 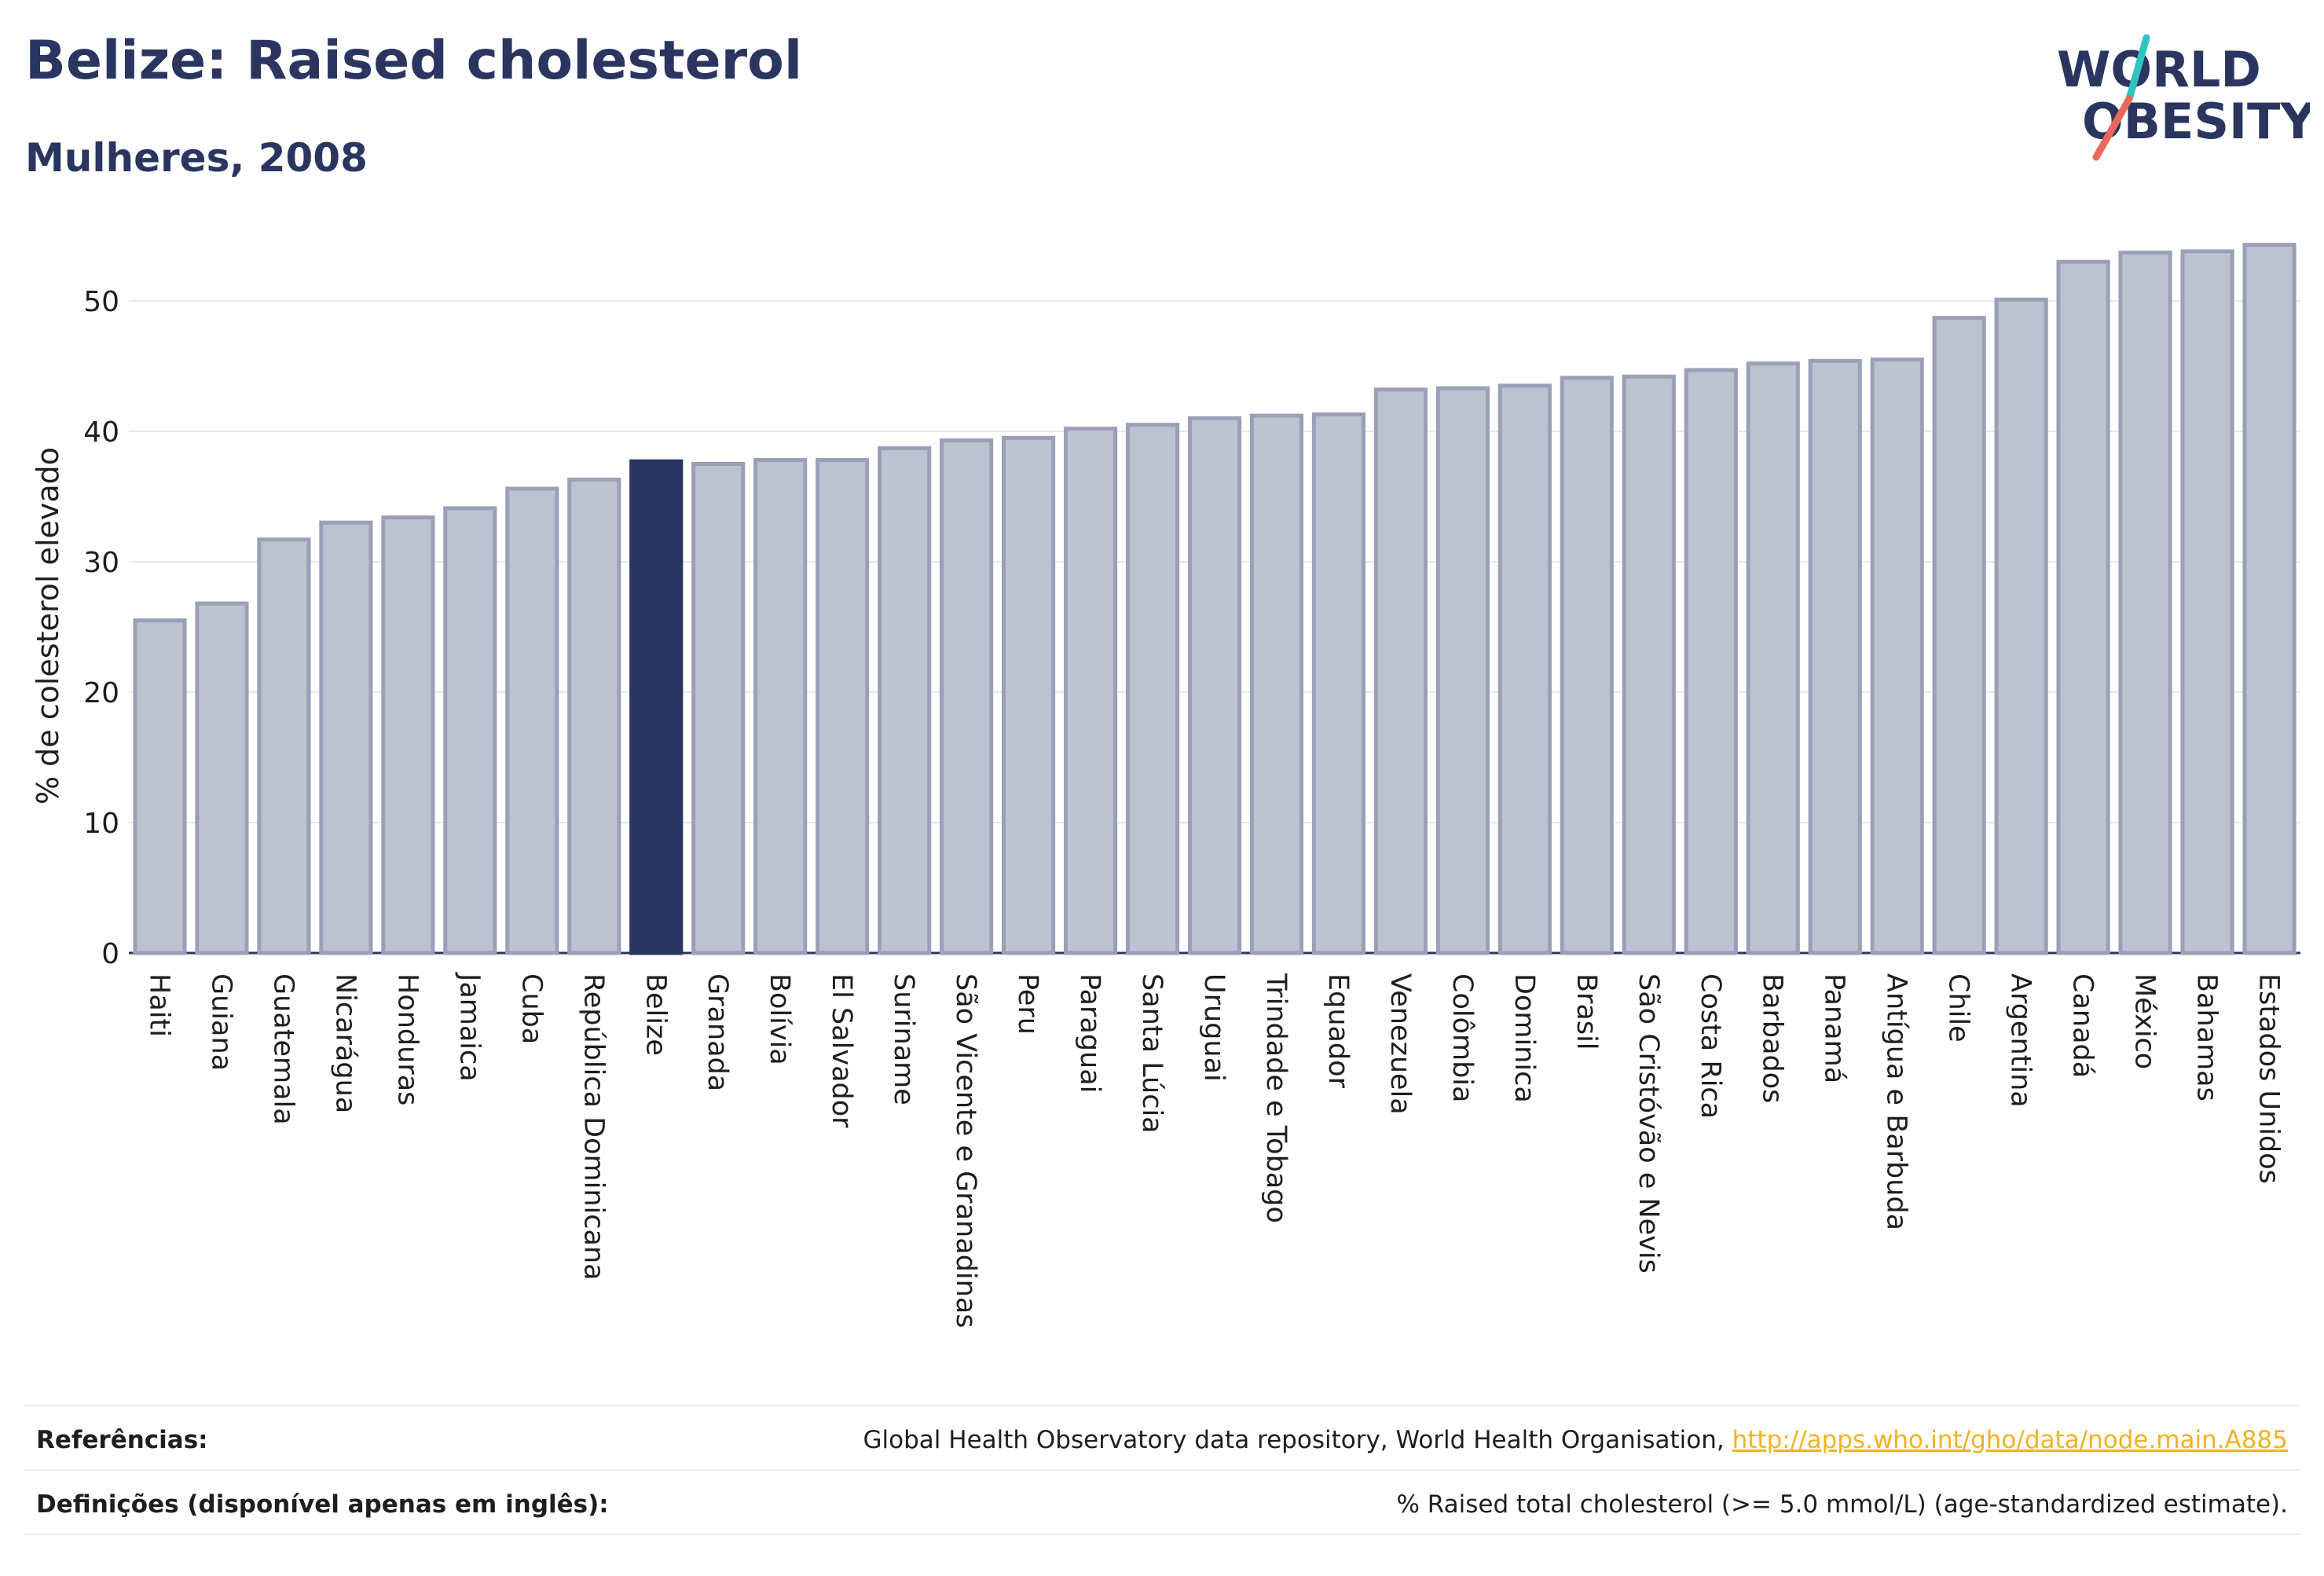 I want to click on x-tick-label: Brasil, so click(x=1586, y=1011).